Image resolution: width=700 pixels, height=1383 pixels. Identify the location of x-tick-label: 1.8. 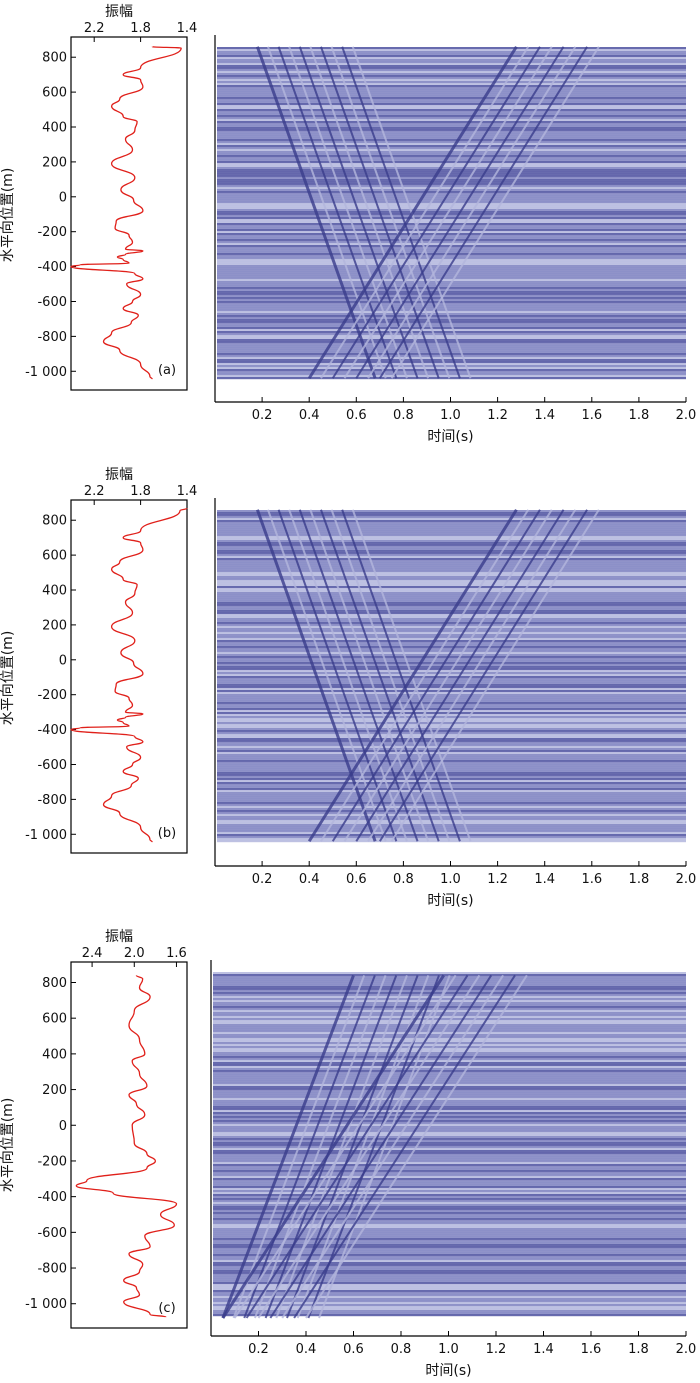
(140, 28).